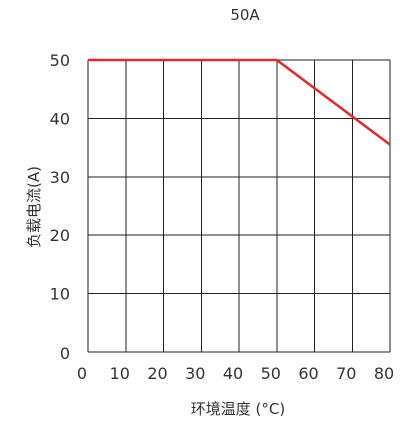 The image size is (400, 423). Describe the element at coordinates (120, 373) in the screenshot. I see `x-tick-label: 10` at that location.